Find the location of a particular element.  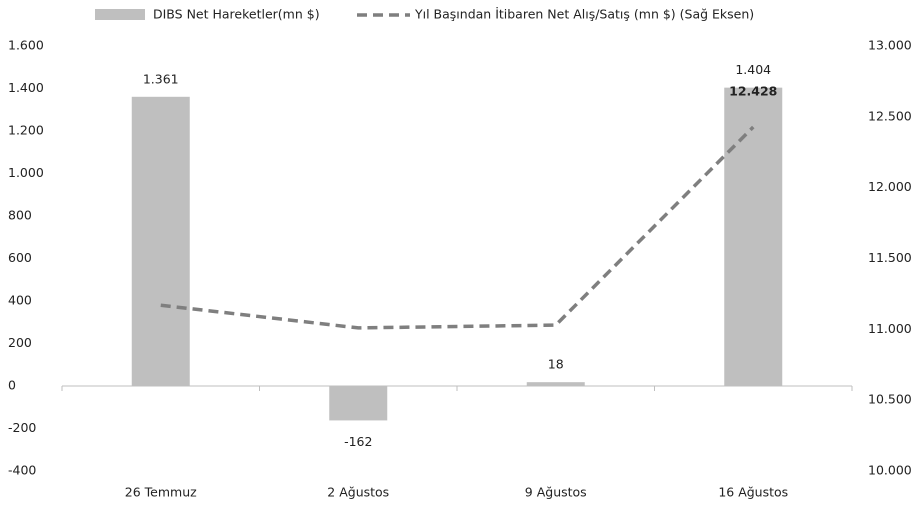

y-tick-label: 1.000 is located at coordinates (26, 172).